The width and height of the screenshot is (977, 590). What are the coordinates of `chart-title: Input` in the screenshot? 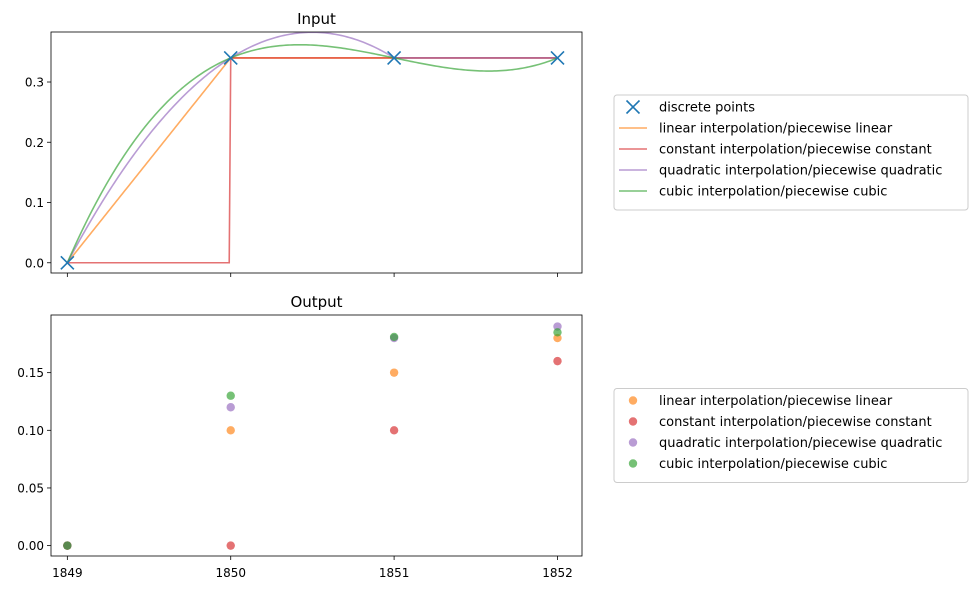 It's located at (316, 19).